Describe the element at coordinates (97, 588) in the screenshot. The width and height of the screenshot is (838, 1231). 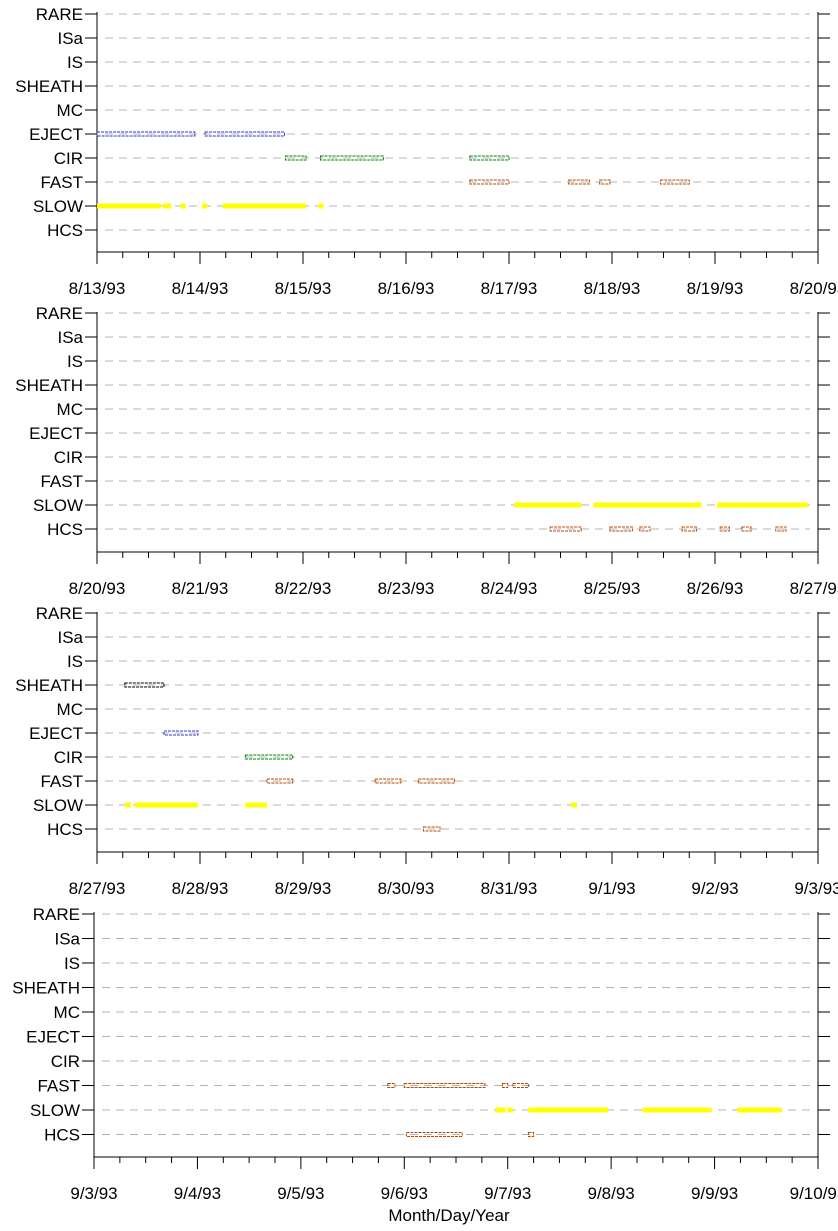
I see `x-tick-label: 8/20/93` at that location.